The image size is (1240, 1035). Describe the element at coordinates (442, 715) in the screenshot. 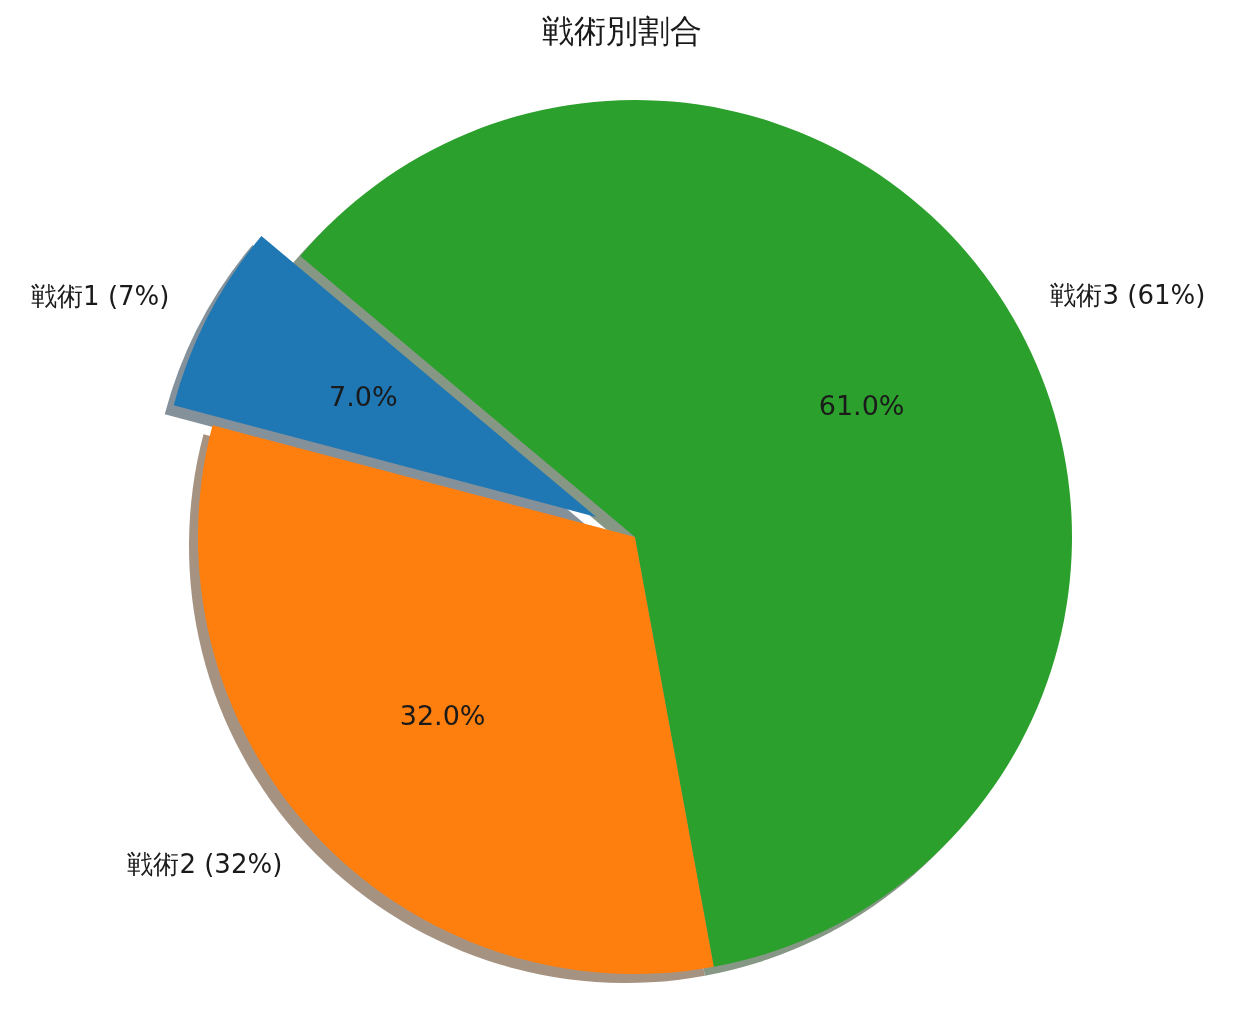

I see `value-label: 32.0%` at that location.